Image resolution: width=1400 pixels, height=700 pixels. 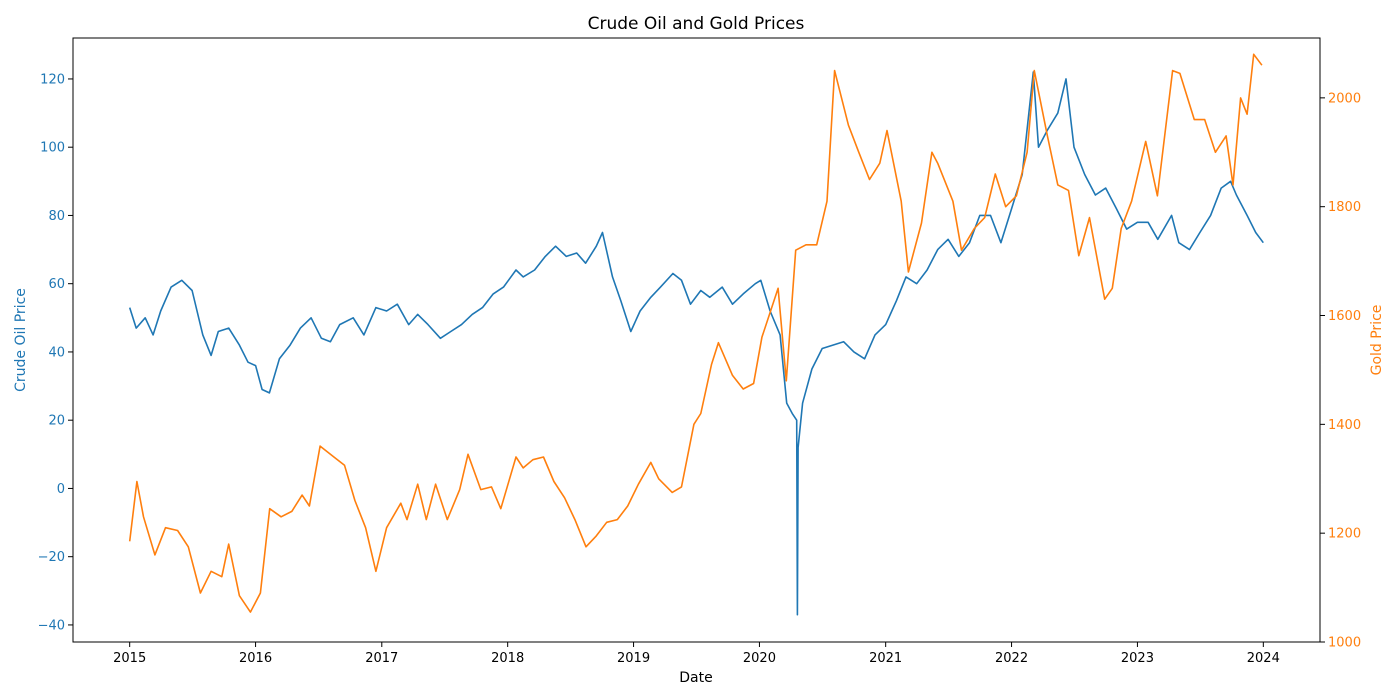 I want to click on x-axis-ticks: 2015 2016 2017 2018 2019 2020 2021 2022 2023 2024, so click(x=696, y=654).